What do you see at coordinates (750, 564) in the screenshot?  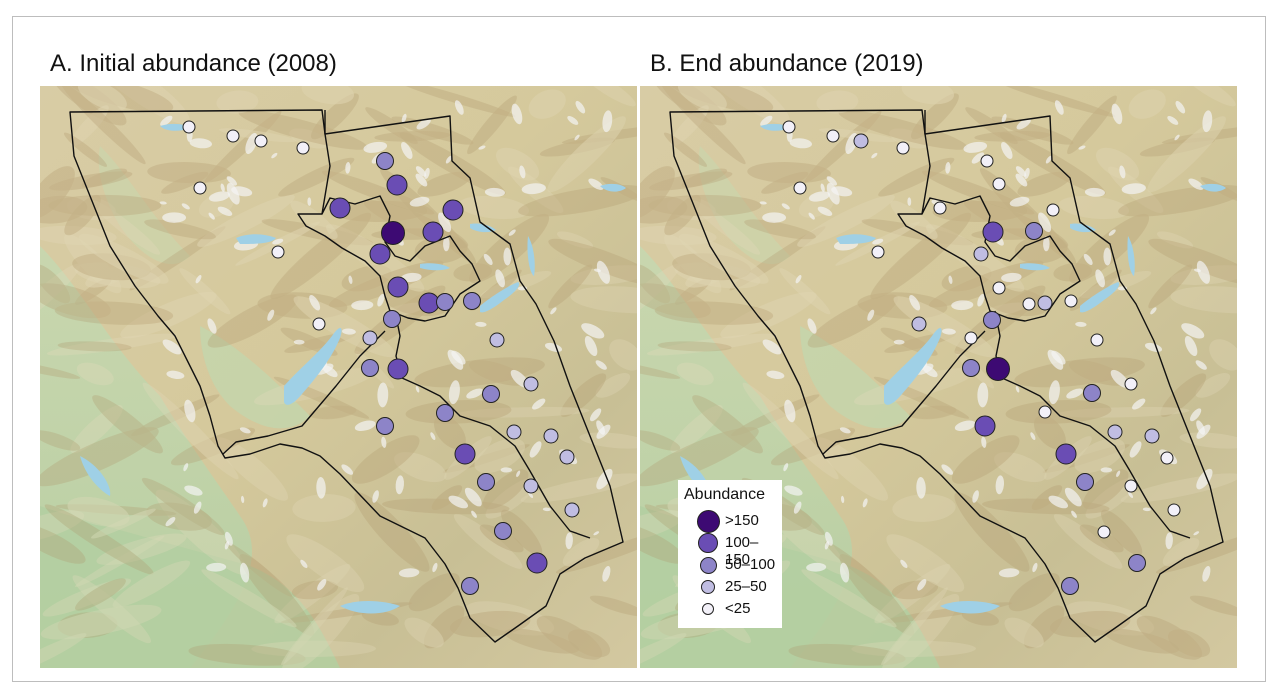 I see `legend-label: 50–100` at bounding box center [750, 564].